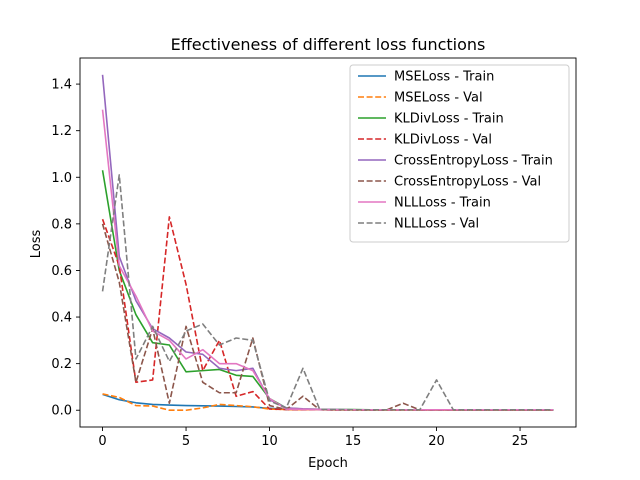  I want to click on legend-label-3: KLDivLoss - Val, so click(443, 140).